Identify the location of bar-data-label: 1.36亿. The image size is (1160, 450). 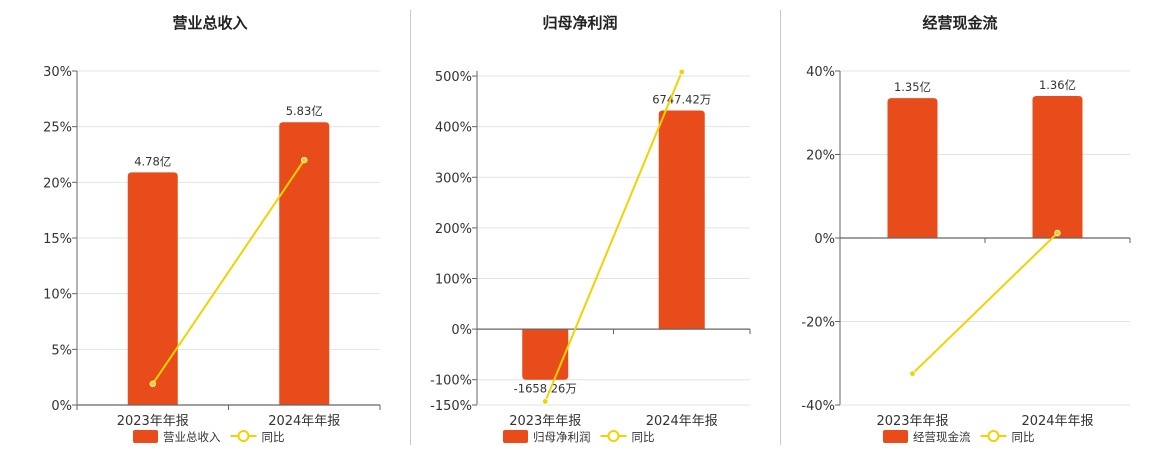
(1057, 85).